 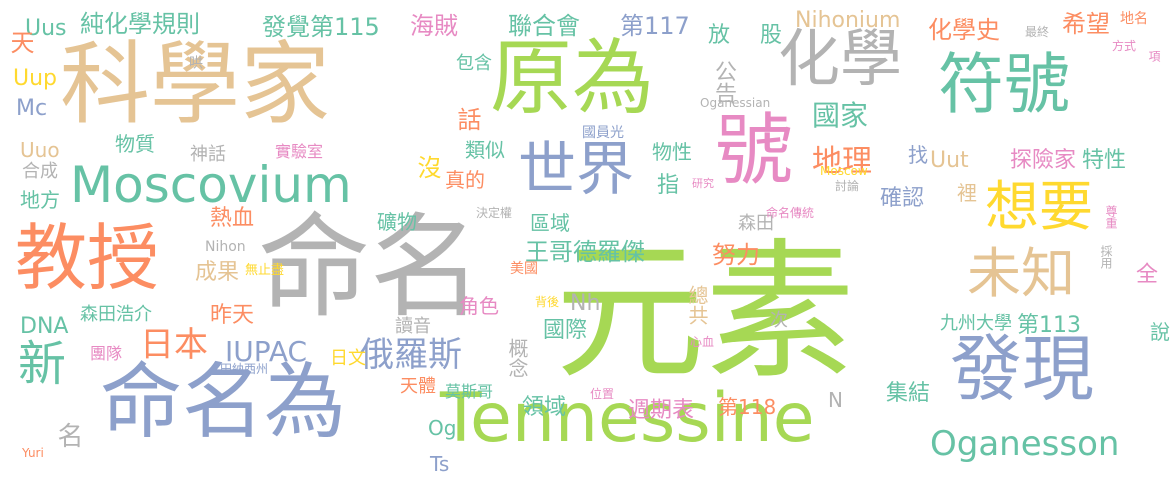 I want to click on cloud-word: 國際, so click(x=565, y=330).